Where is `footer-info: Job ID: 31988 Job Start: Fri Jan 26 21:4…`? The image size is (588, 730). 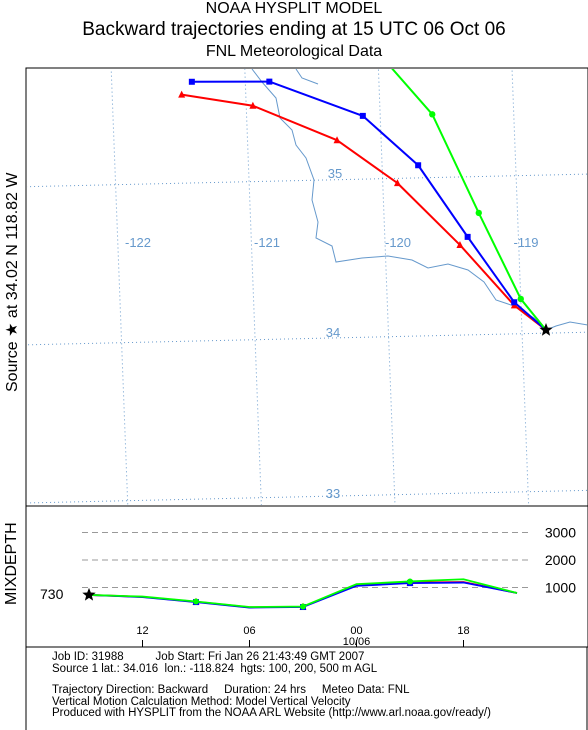
footer-info: Job ID: 31988 Job Start: Fri Jan 26 21:4… is located at coordinates (271, 685).